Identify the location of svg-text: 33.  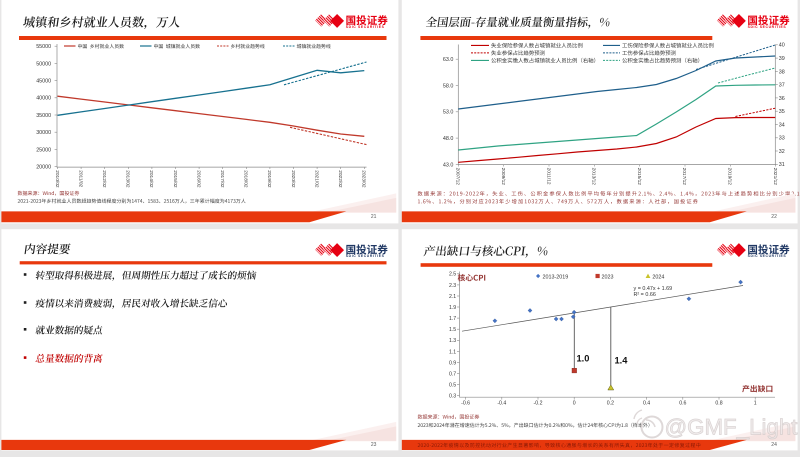
(782, 139).